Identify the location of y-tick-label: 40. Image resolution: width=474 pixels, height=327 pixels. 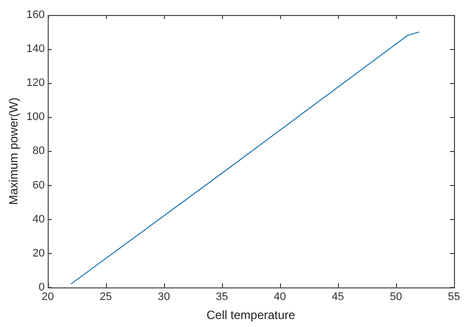
(38, 219).